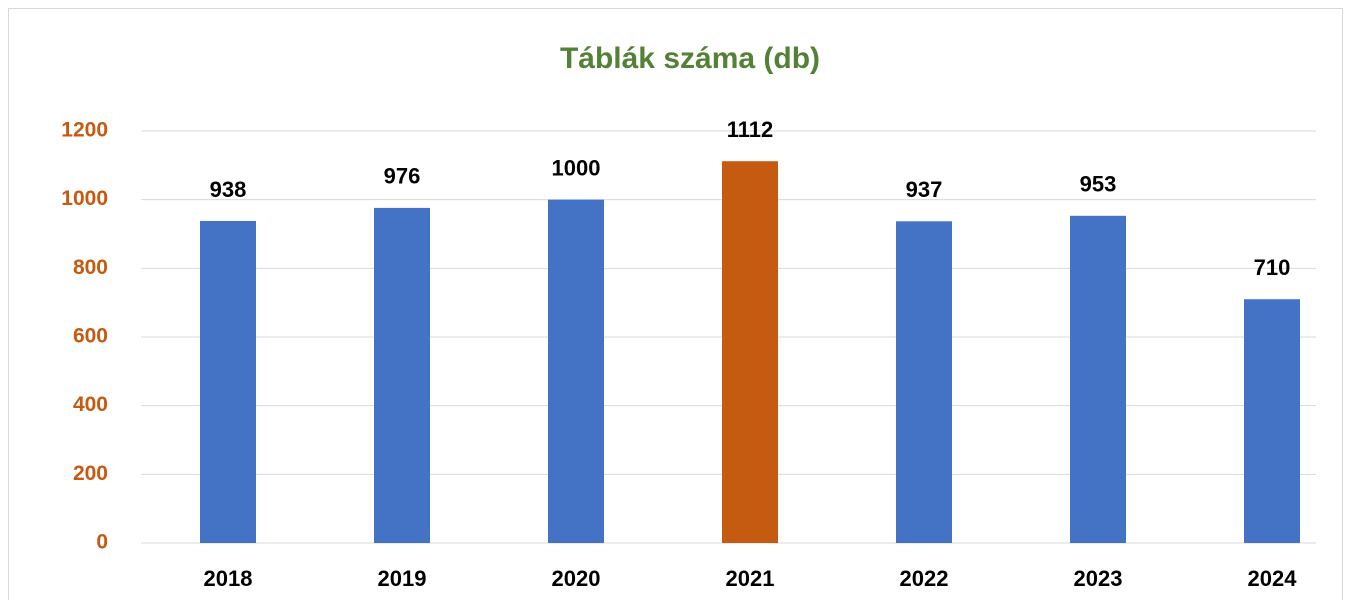 The height and width of the screenshot is (600, 1351). I want to click on x-tick-label: 2020, so click(576, 578).